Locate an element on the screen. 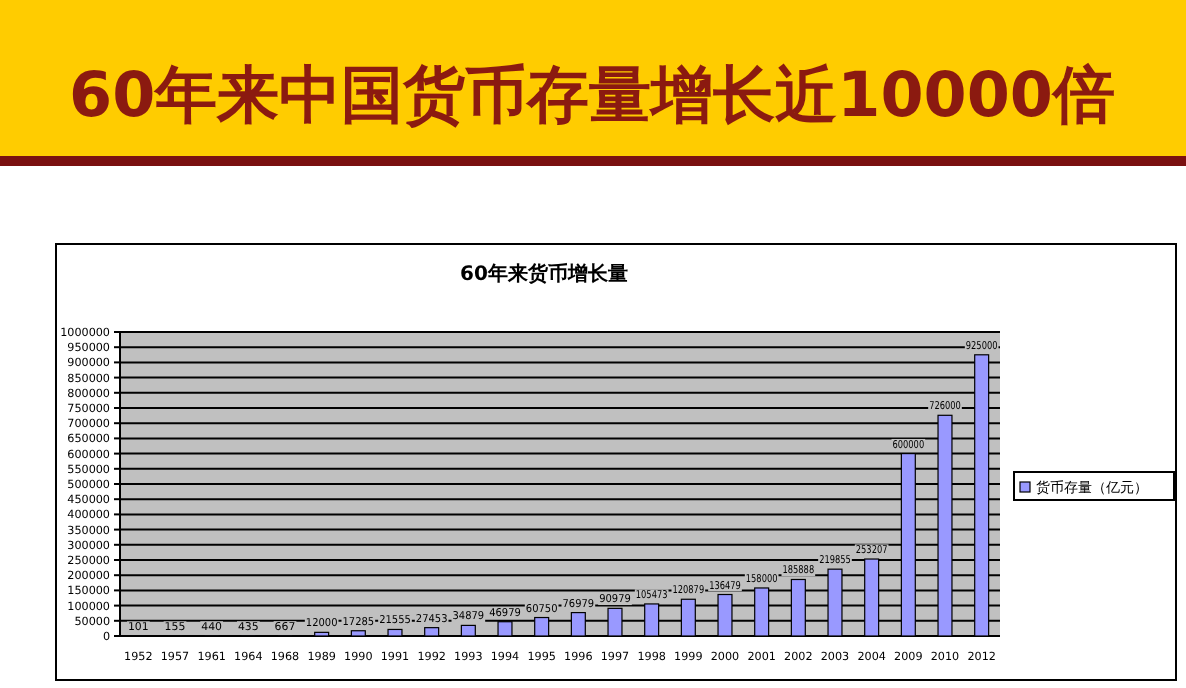 The width and height of the screenshot is (1186, 688). chart-title: 60年来中国货币存量增长近10000倍 is located at coordinates (592, 96).